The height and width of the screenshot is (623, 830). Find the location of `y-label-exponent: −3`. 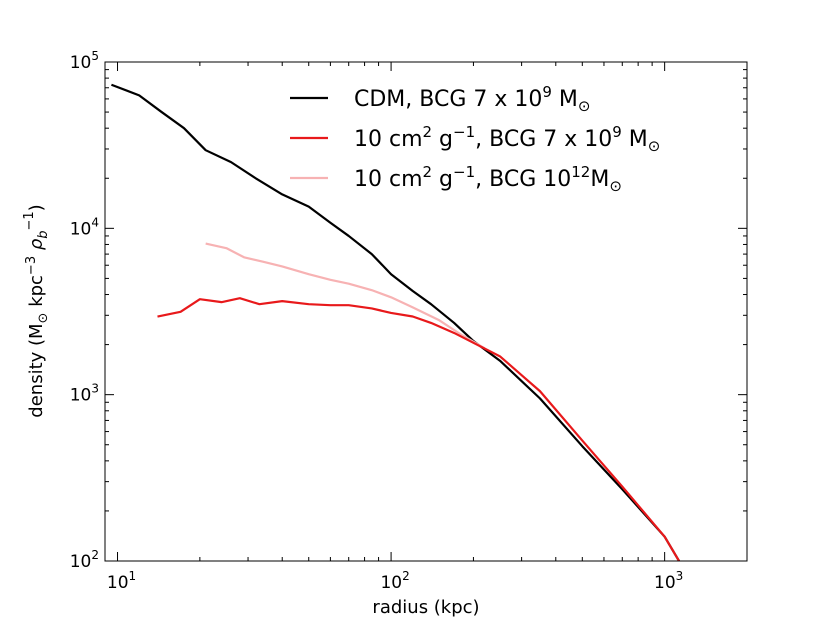

y-label-exponent: −3 is located at coordinates (31, 265).